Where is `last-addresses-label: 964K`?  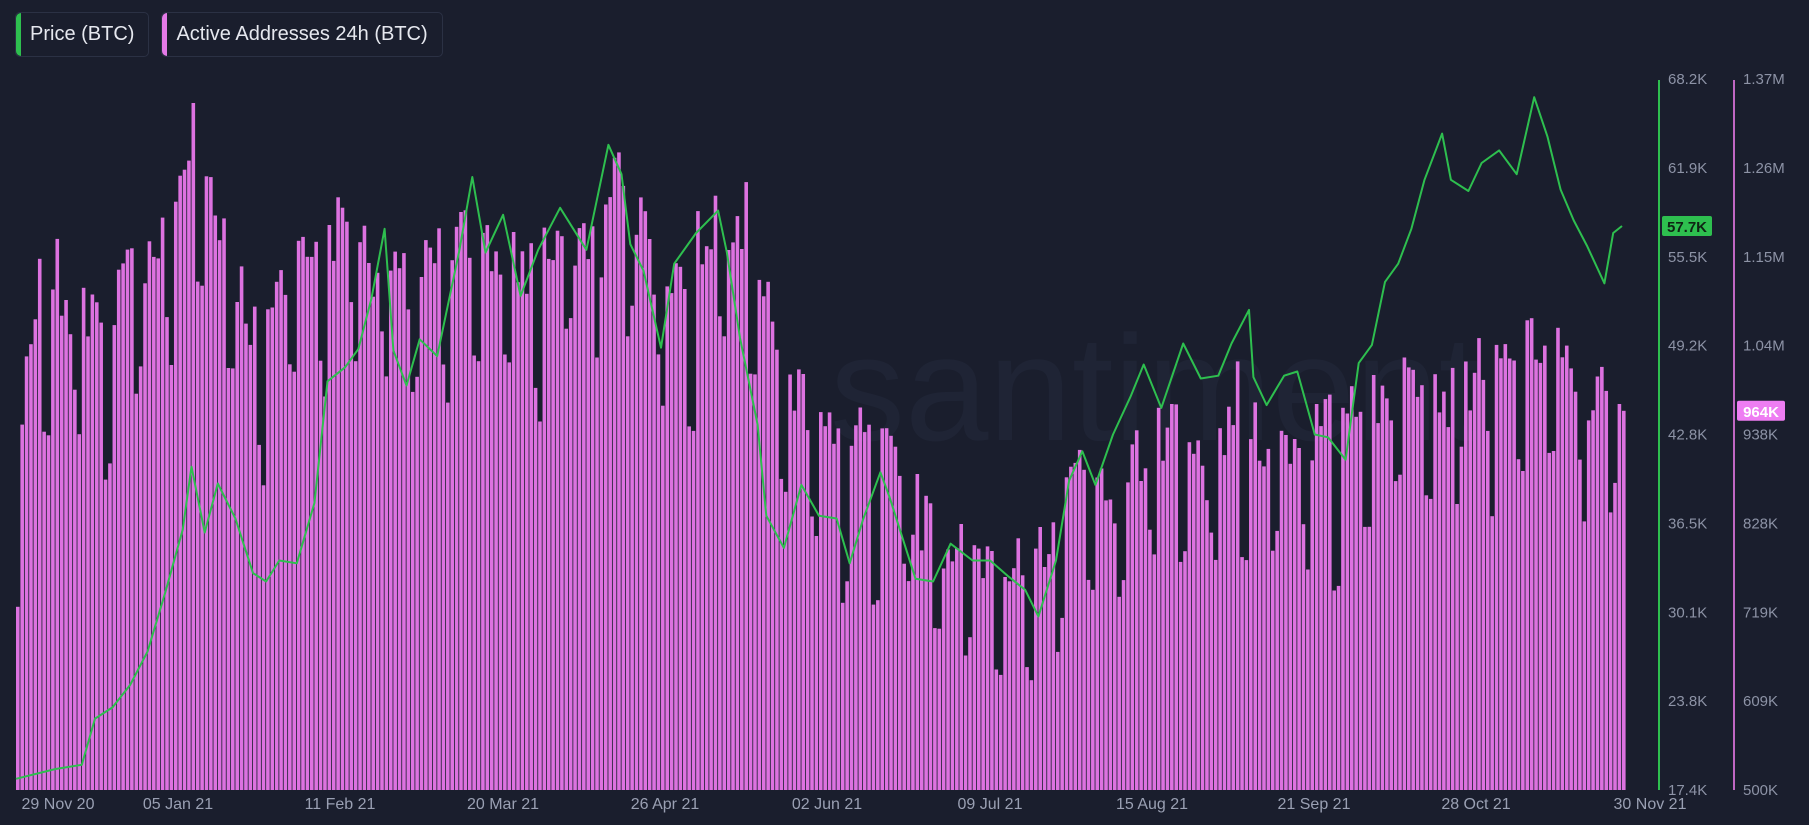 last-addresses-label: 964K is located at coordinates (1761, 412).